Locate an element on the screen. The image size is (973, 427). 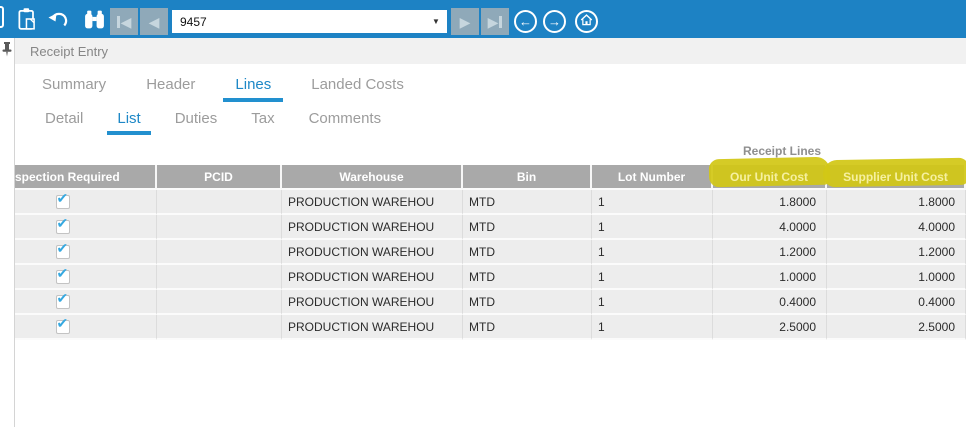
table-row: ✔ PRODUCTION WAREHOU MTD 1 4.0000 4.0000 is located at coordinates (490, 227).